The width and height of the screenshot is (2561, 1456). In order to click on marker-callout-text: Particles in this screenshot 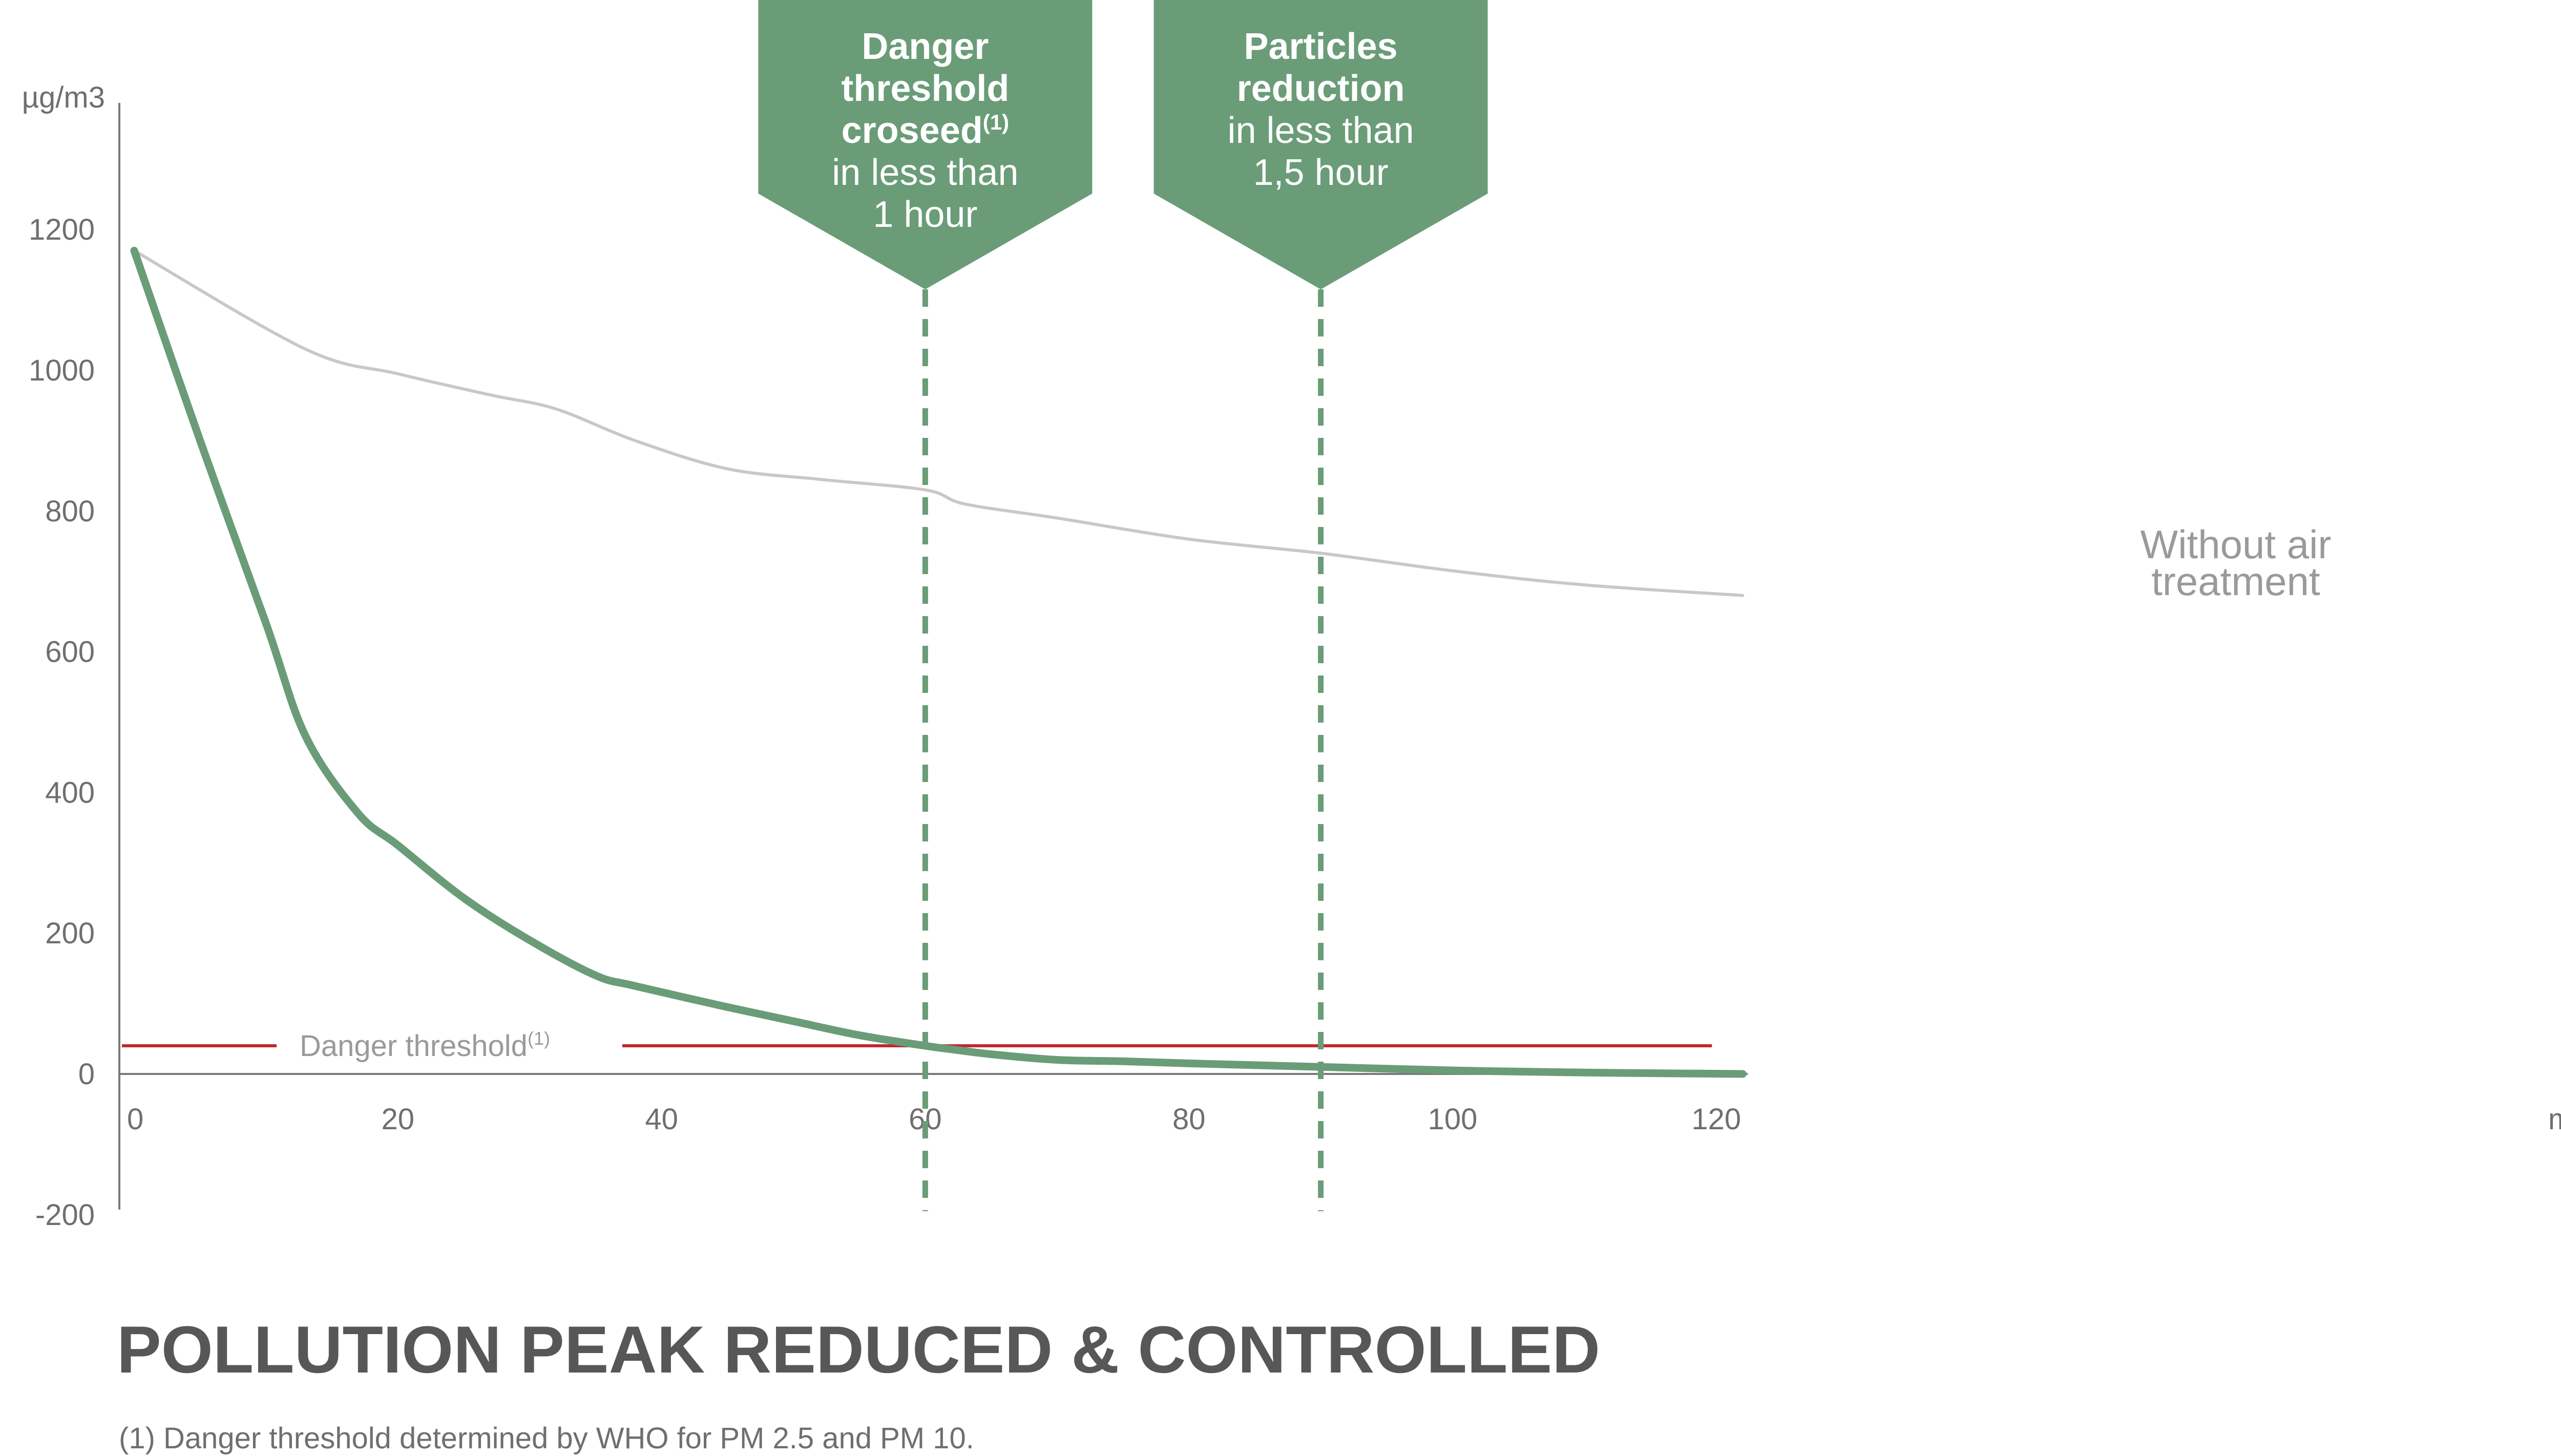, I will do `click(1320, 46)`.